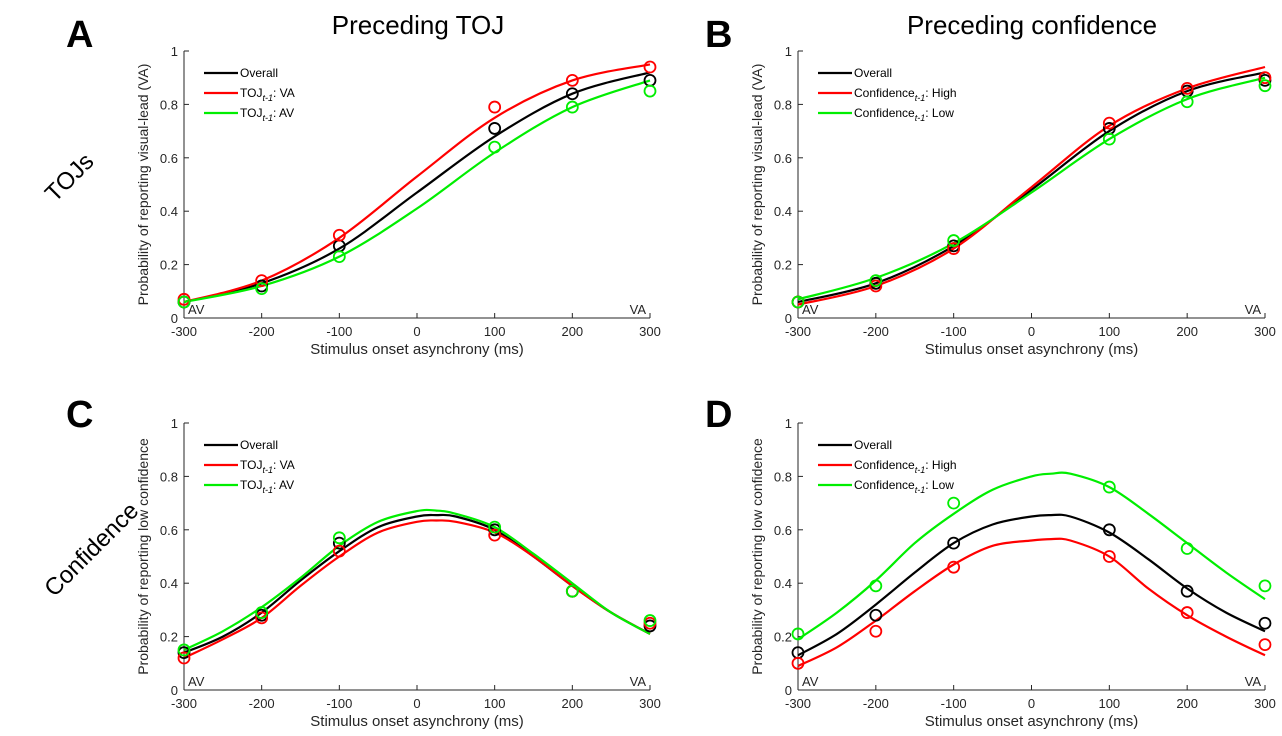 The width and height of the screenshot is (1282, 736). Describe the element at coordinates (798, 331) in the screenshot. I see `x-tick-label: -300` at that location.